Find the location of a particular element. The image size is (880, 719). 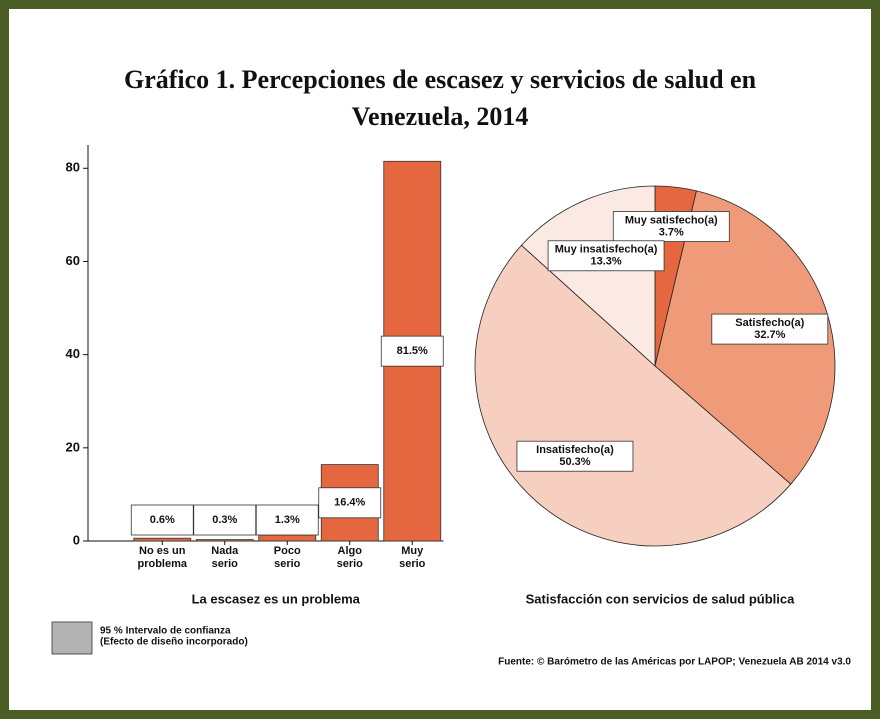

slice-label: Insatisfecho(a) is located at coordinates (575, 450).